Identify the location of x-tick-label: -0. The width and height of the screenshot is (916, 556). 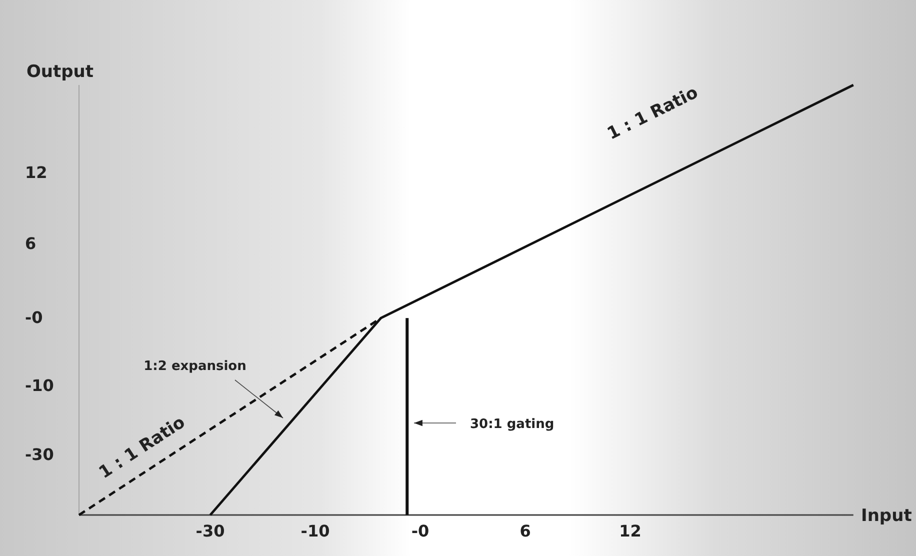
(420, 530).